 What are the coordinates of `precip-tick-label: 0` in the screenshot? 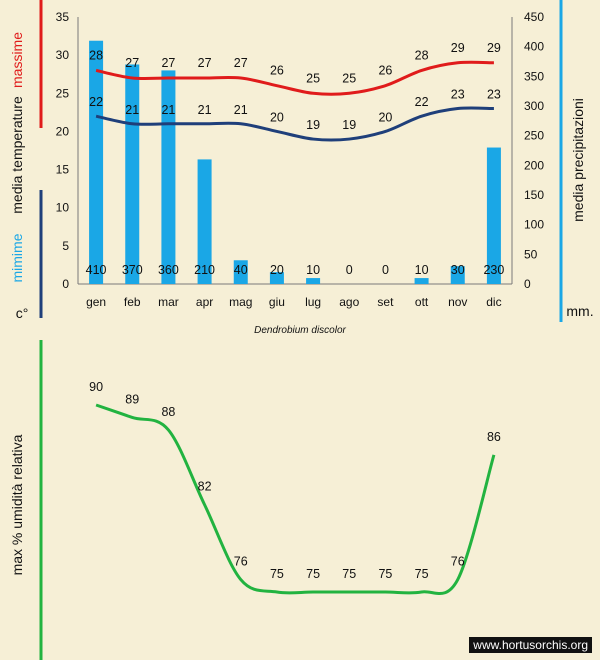 It's located at (527, 284).